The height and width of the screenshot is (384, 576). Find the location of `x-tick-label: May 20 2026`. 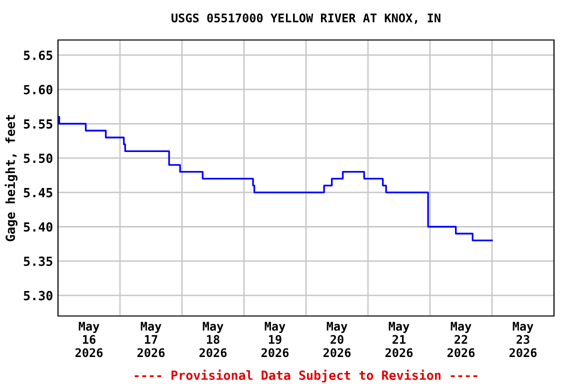

x-tick-label: May 20 2026 is located at coordinates (337, 340).